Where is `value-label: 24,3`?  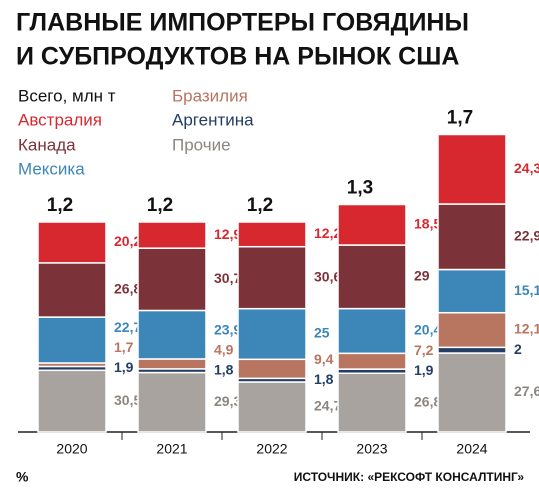 value-label: 24,3 is located at coordinates (526, 168).